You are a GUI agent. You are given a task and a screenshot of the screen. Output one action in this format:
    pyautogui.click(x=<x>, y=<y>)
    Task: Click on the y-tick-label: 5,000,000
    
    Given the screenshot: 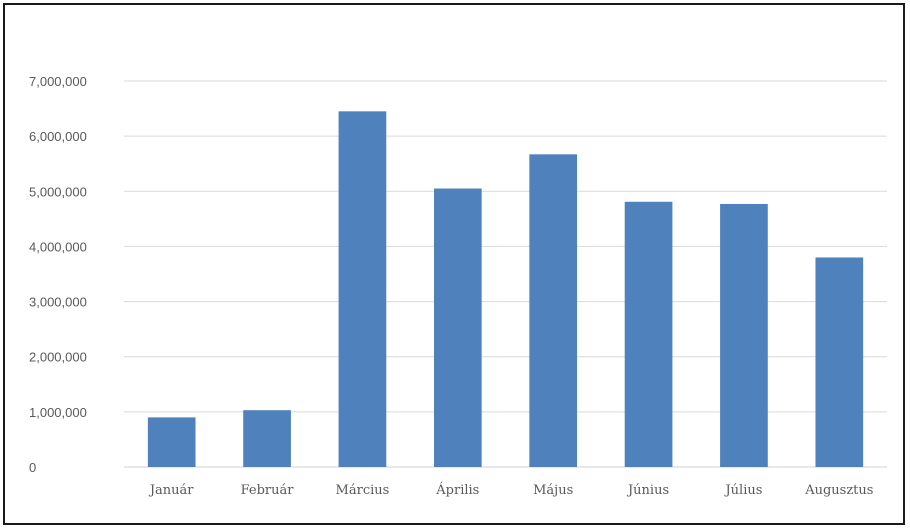 What is the action you would take?
    pyautogui.click(x=58, y=191)
    